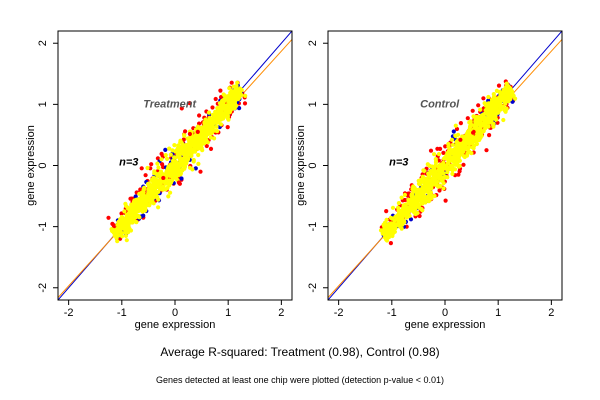  What do you see at coordinates (170, 104) in the screenshot?
I see `panel-title: Treatment` at bounding box center [170, 104].